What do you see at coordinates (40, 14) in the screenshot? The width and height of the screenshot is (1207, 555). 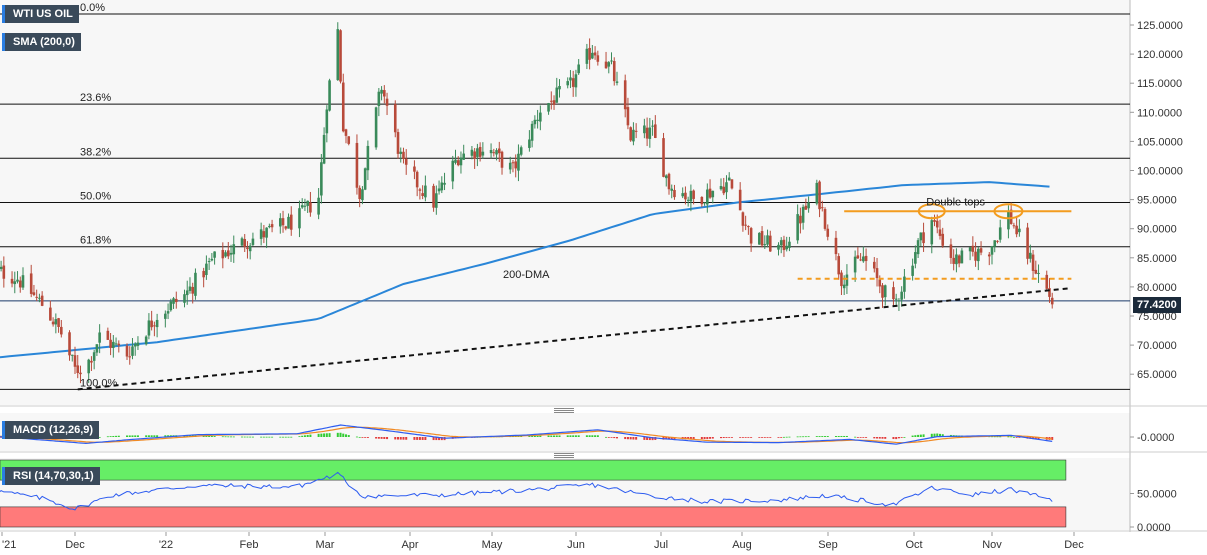 I see `instrument-tag: WTI US OIL` at bounding box center [40, 14].